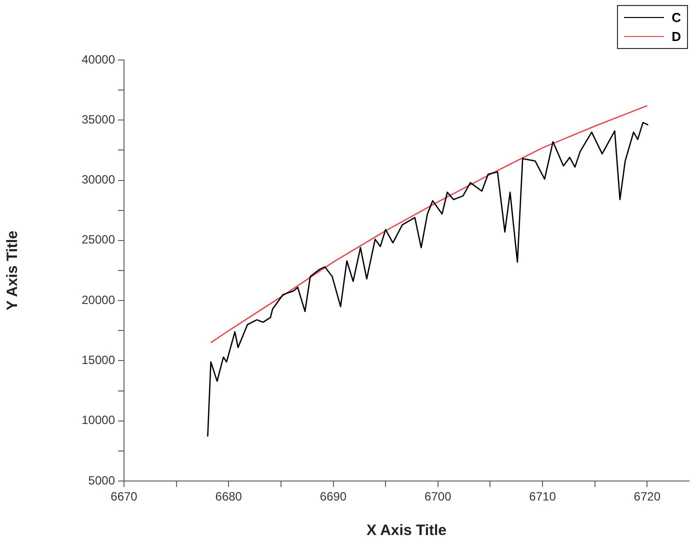 Image resolution: width=694 pixels, height=544 pixels. What do you see at coordinates (99, 360) in the screenshot?
I see `y-tick-label: 15000` at bounding box center [99, 360].